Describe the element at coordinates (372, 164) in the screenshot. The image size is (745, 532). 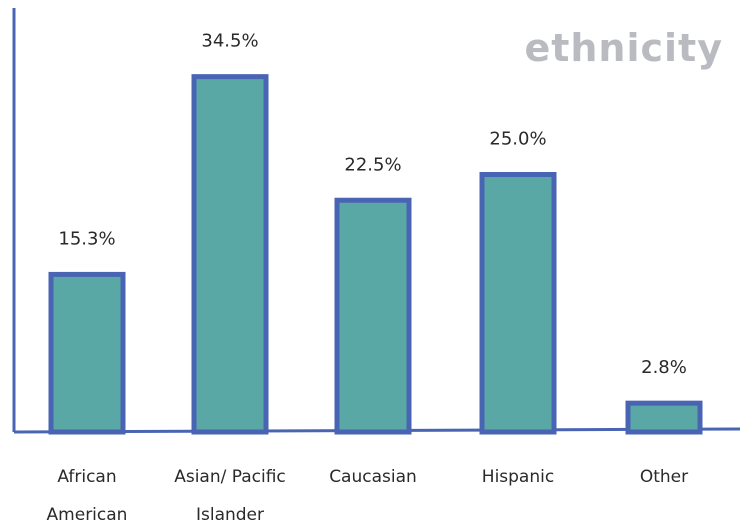
I see `value-label-3: 22.5%` at that location.